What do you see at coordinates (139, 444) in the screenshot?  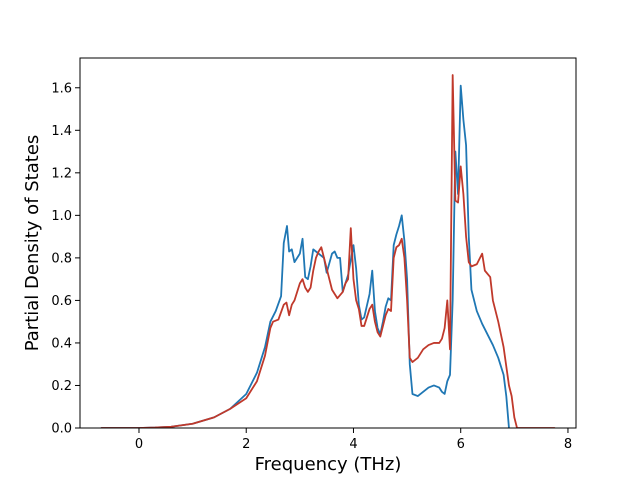 I see `x-tick-label: 0` at bounding box center [139, 444].